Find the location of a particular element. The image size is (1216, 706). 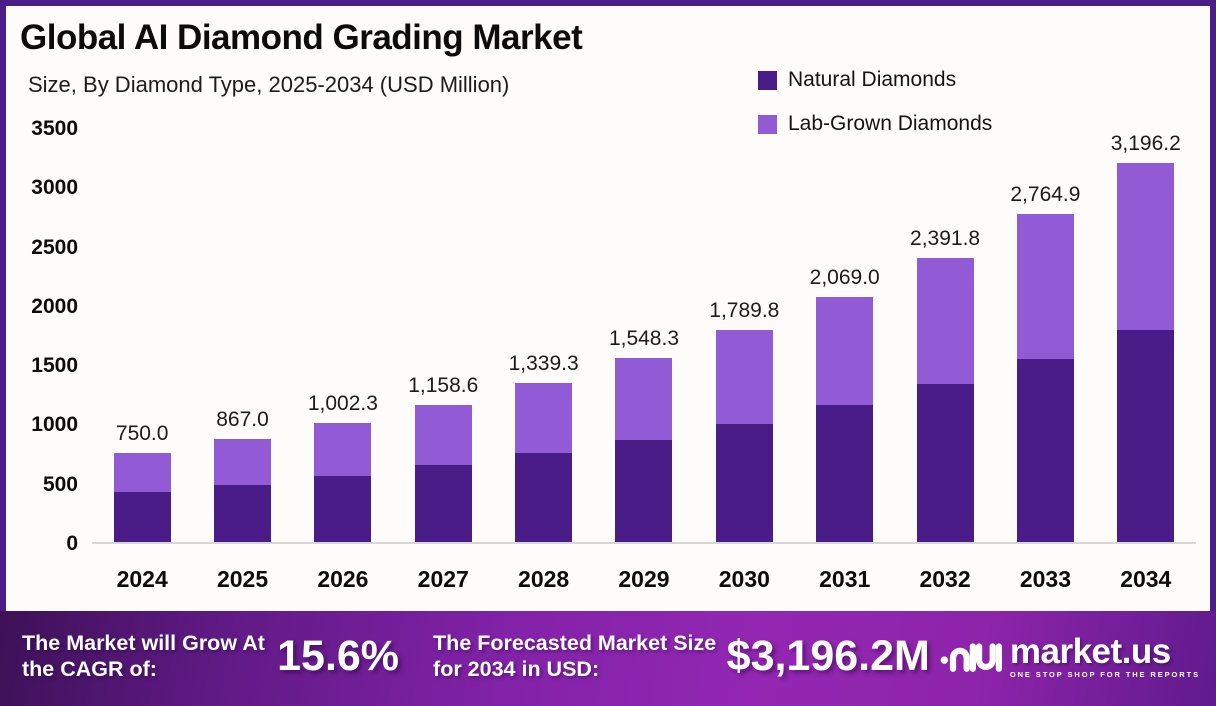

x-axis-label: 2030 is located at coordinates (744, 579).